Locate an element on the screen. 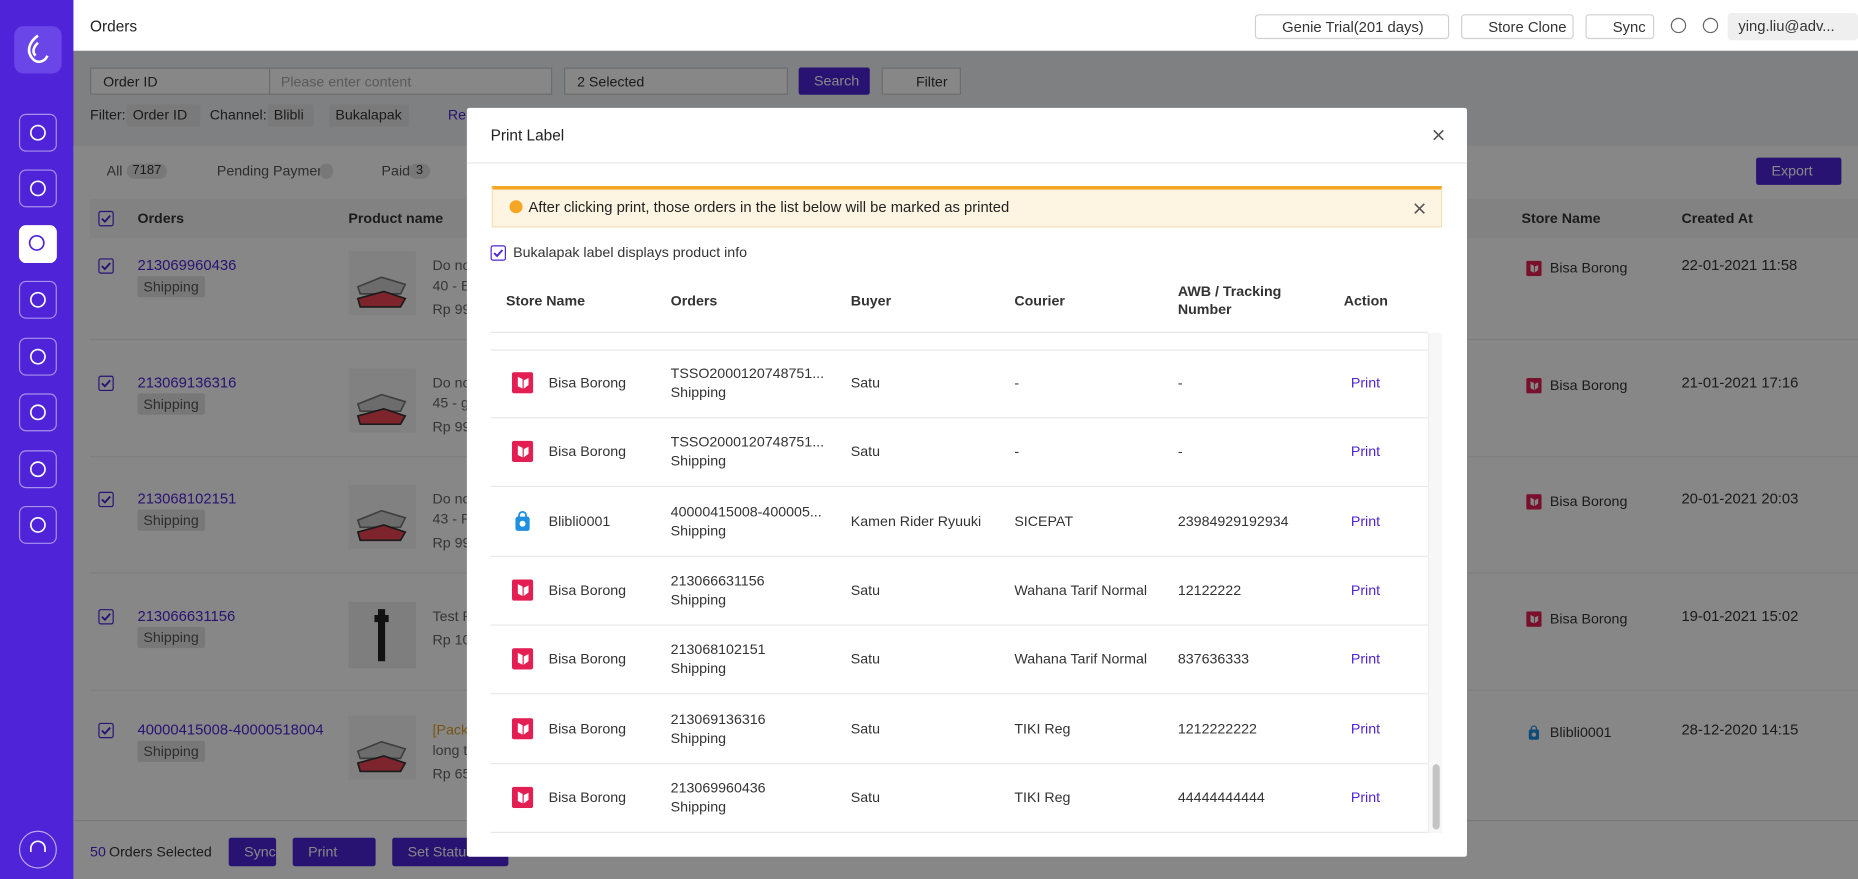 The image size is (1858, 879). search-button: Search is located at coordinates (834, 81).